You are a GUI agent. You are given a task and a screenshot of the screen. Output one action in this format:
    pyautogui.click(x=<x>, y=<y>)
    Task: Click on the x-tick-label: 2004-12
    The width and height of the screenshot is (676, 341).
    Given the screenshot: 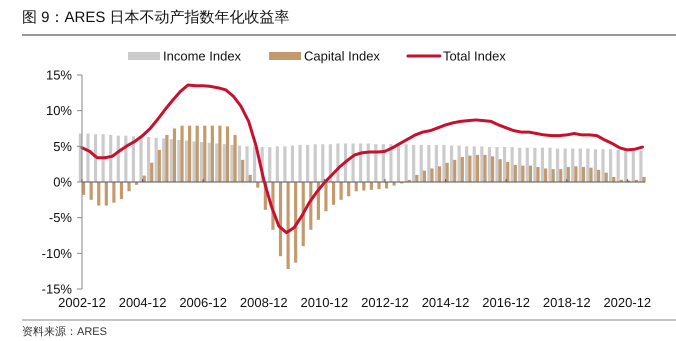 What is the action you would take?
    pyautogui.click(x=142, y=302)
    